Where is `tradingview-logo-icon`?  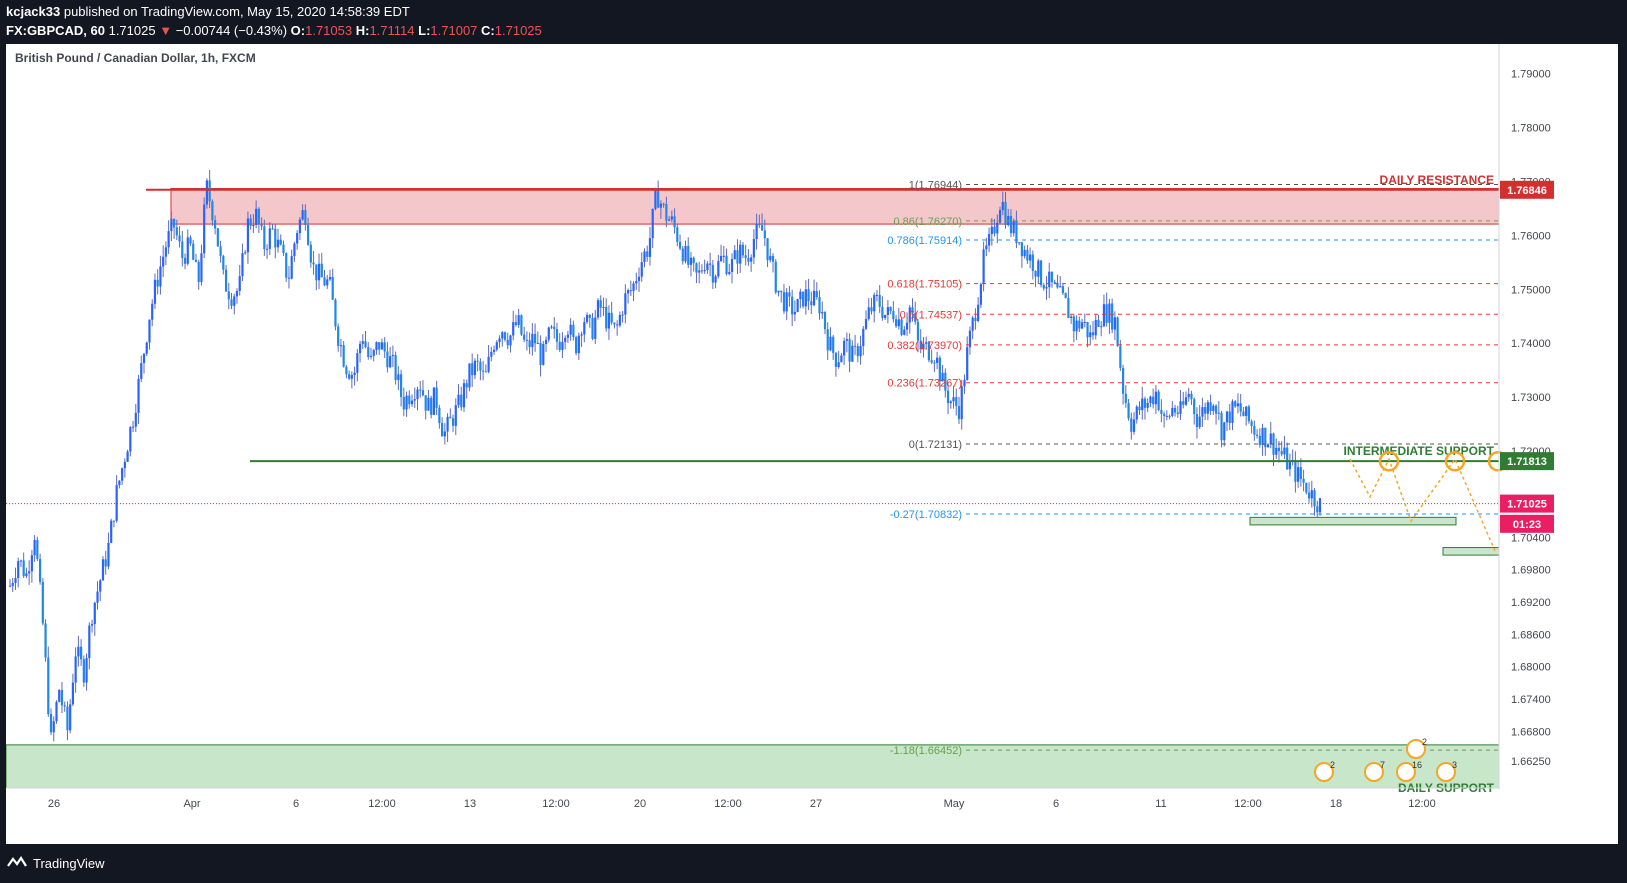 tradingview-logo-icon is located at coordinates (17, 863).